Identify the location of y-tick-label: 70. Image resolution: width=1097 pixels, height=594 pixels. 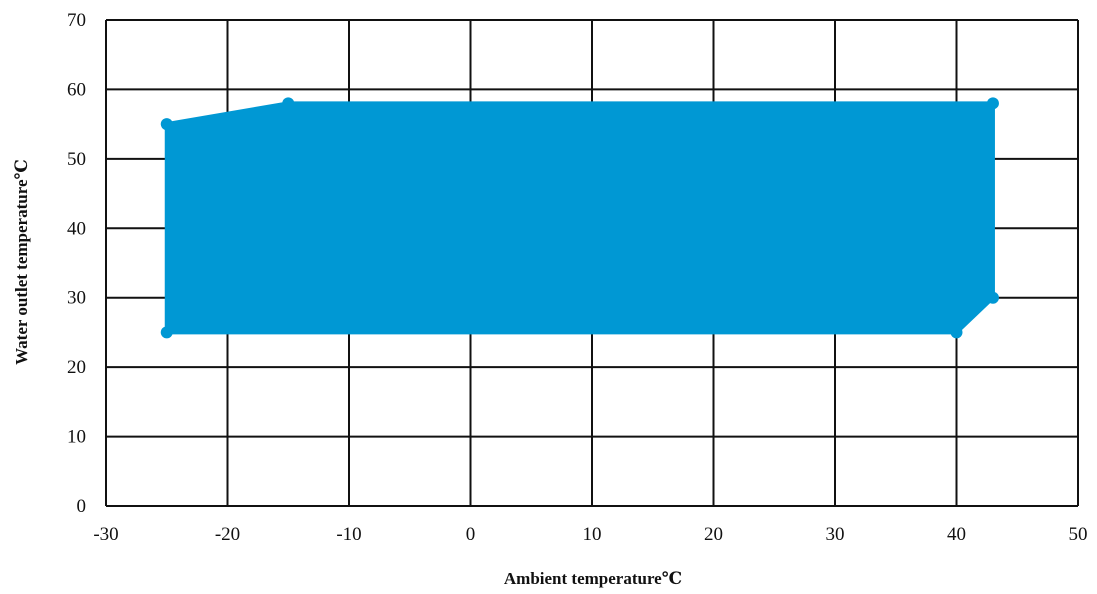
(76, 20).